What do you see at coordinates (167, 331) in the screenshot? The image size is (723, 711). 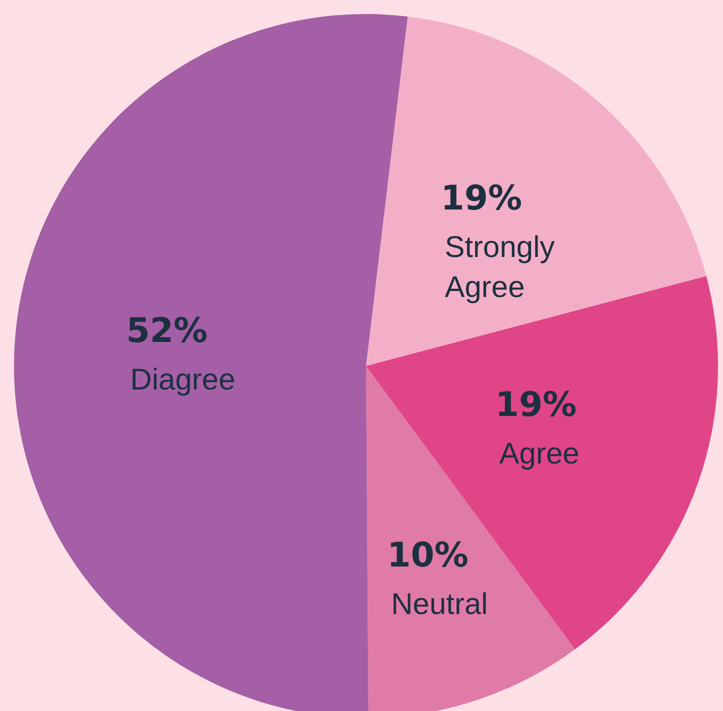 I see `data-label: 52%` at bounding box center [167, 331].